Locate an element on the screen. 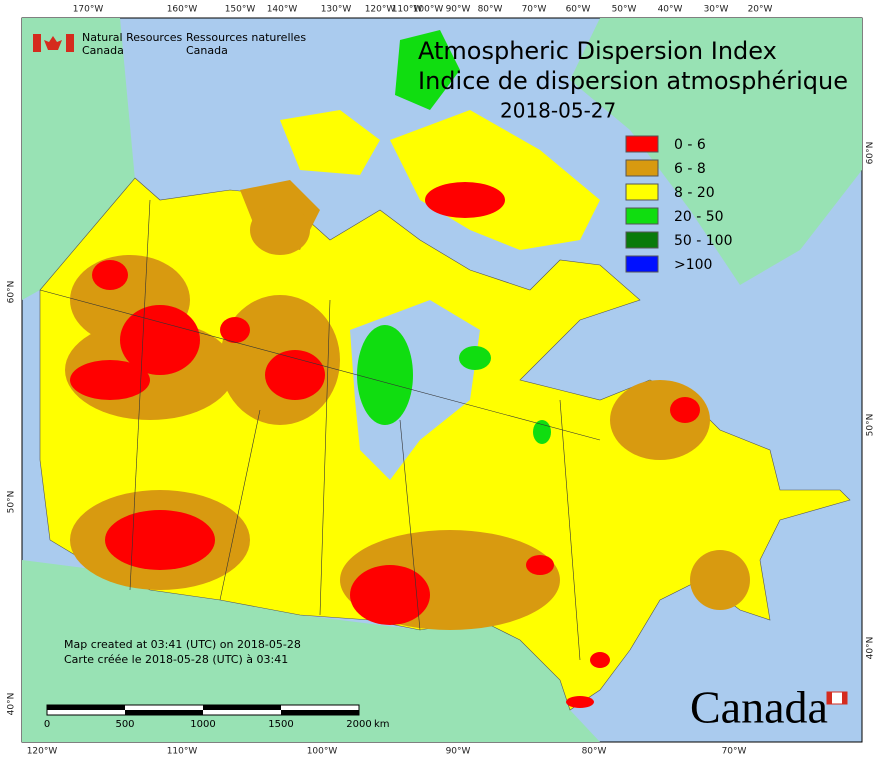 The image size is (880, 760). green-zones is located at coordinates (454, 384).